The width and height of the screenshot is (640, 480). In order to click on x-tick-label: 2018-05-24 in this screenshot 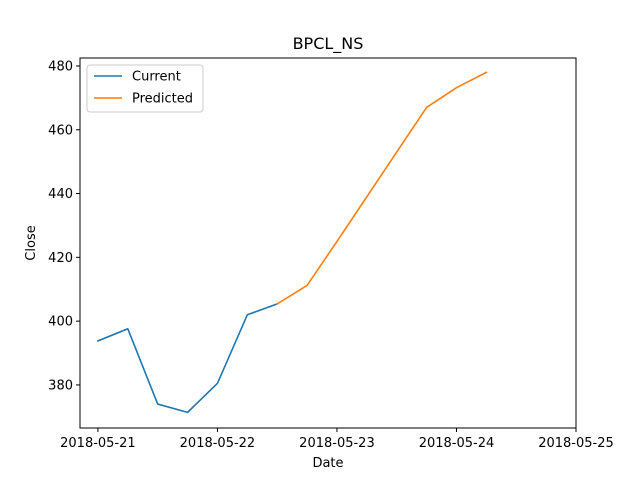, I will do `click(457, 443)`.